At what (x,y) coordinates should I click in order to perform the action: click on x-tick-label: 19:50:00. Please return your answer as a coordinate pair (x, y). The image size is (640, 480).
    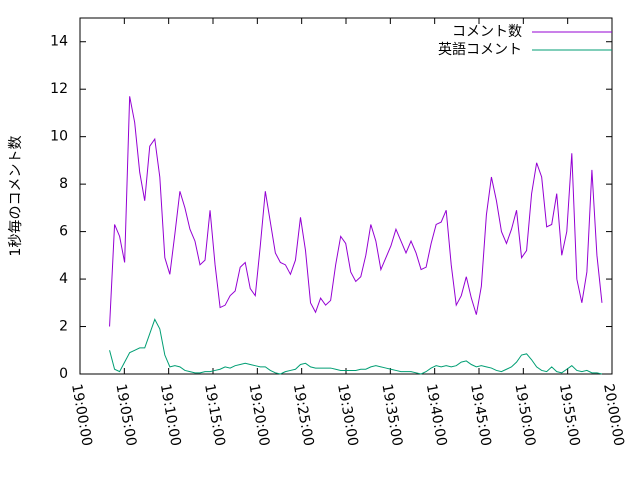
    Looking at the image, I should click on (524, 415).